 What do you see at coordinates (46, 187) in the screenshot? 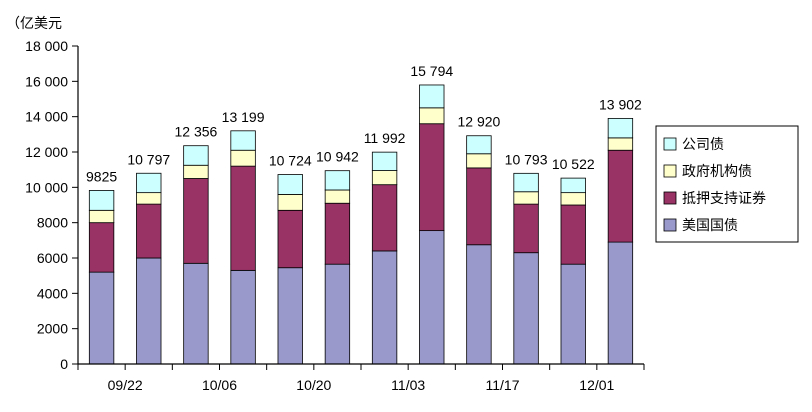
I see `y-tick-label: 10 000` at bounding box center [46, 187].